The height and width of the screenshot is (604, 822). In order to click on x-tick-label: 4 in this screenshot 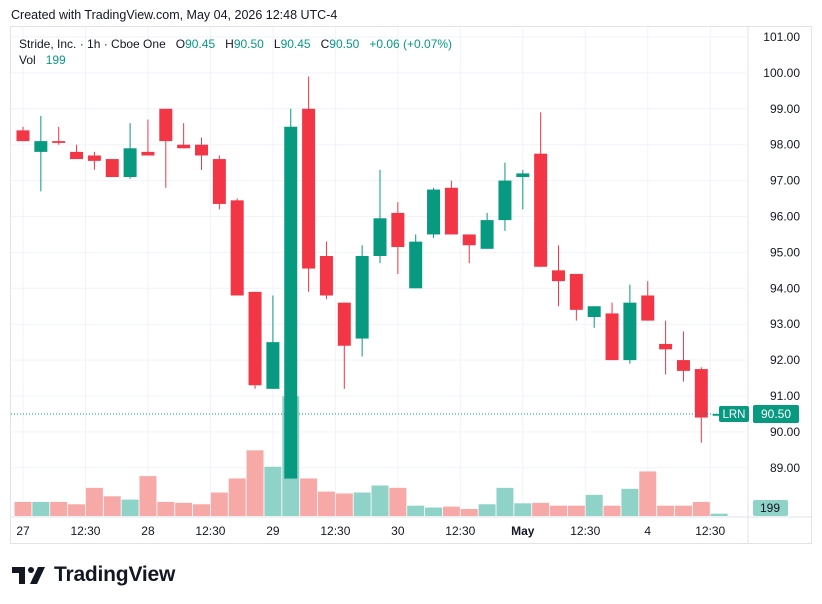, I will do `click(647, 531)`.